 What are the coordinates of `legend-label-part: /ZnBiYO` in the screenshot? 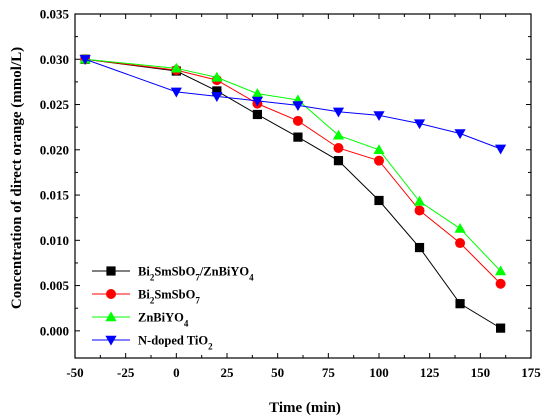 It's located at (224, 272).